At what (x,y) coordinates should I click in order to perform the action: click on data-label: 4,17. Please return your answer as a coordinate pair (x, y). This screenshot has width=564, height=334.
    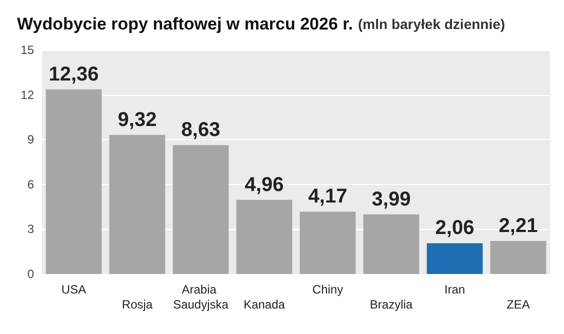
    Looking at the image, I should click on (328, 197).